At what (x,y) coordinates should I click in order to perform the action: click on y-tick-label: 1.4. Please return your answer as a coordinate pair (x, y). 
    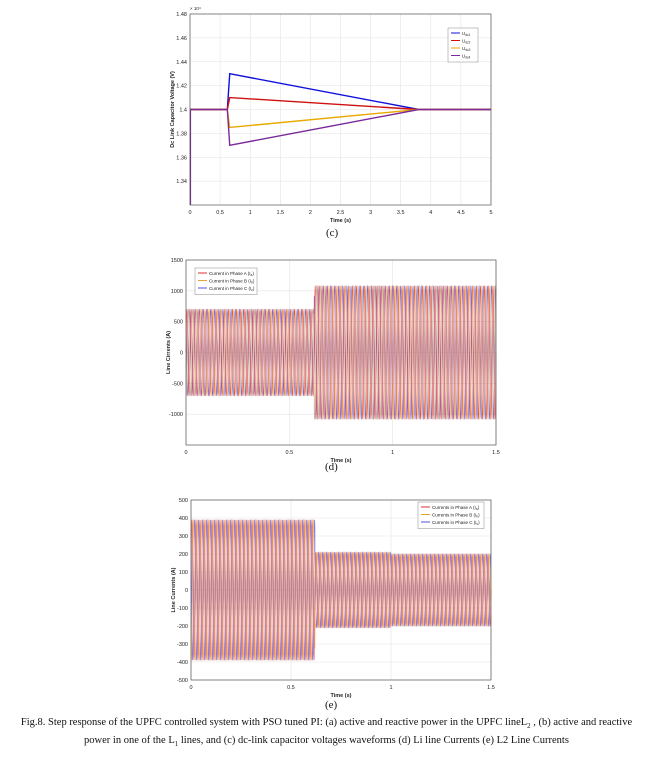
    Looking at the image, I should click on (183, 111).